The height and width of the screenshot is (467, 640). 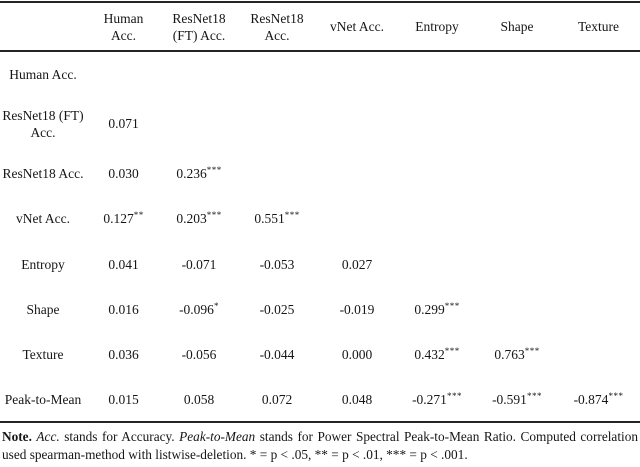 I want to click on cell-value: 0.015, so click(x=123, y=399).